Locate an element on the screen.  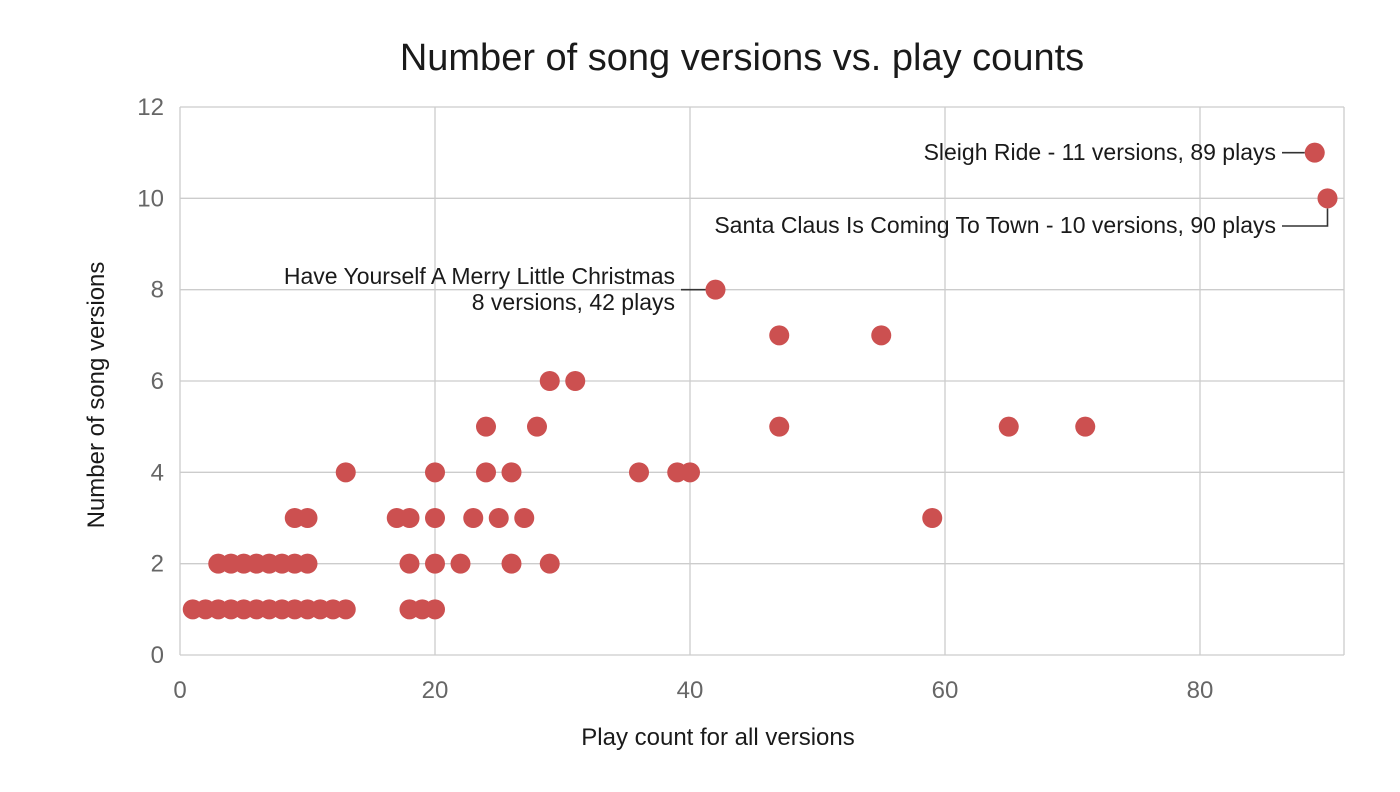
y-tick-label: 4 is located at coordinates (157, 472).